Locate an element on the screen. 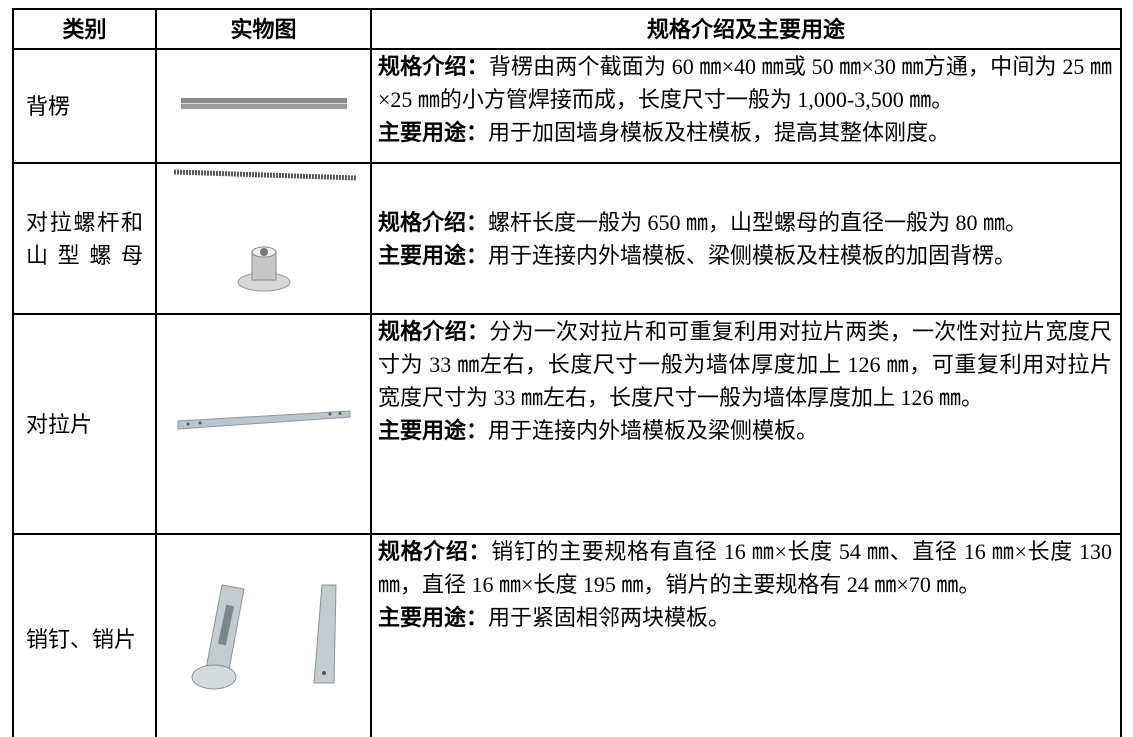 The image size is (1133, 737). header-cell: 实物图 is located at coordinates (263, 29).